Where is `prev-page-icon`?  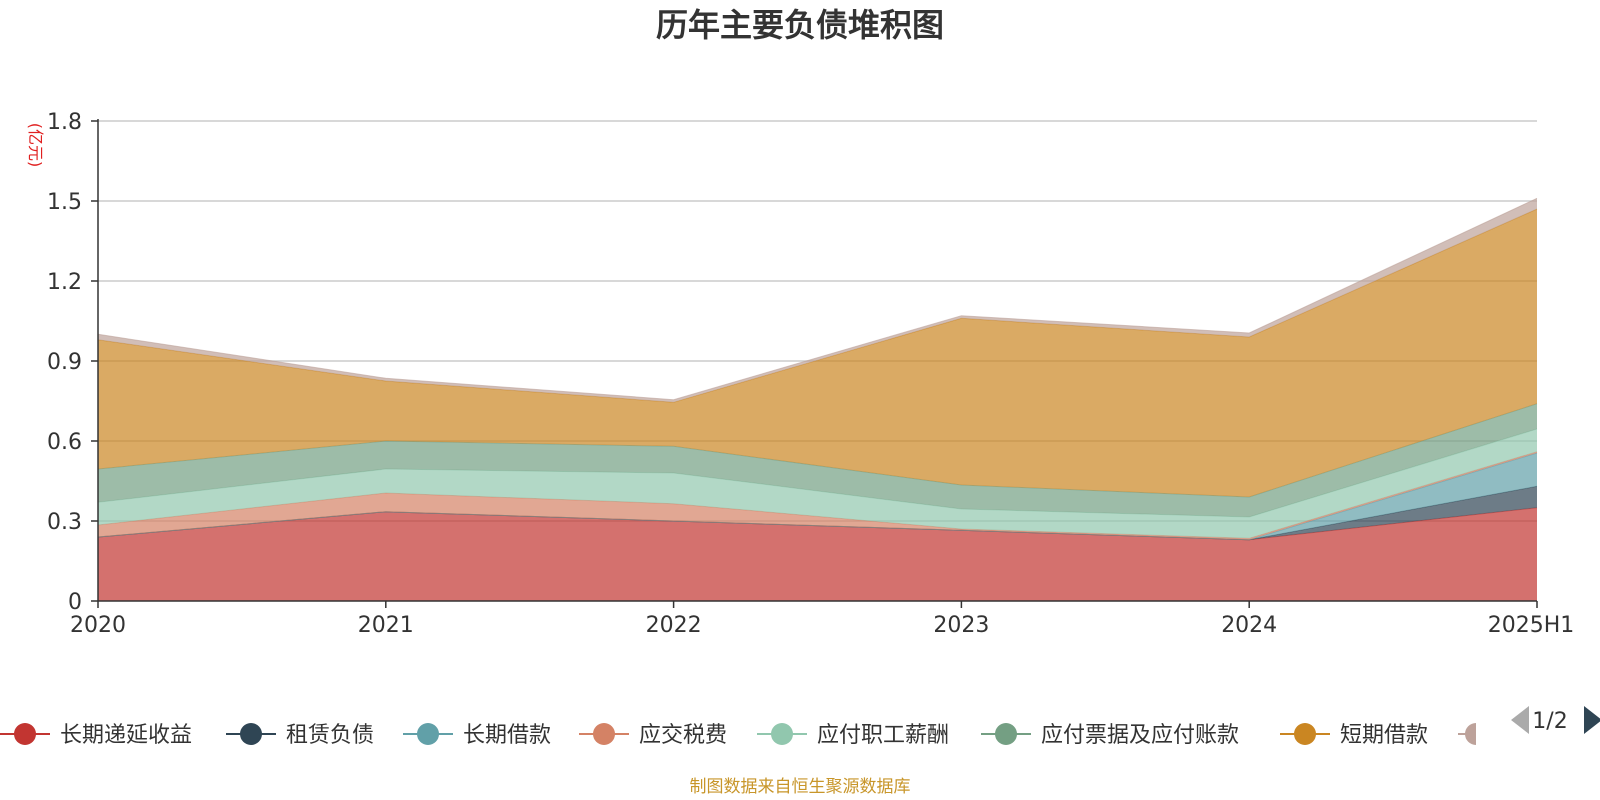 prev-page-icon is located at coordinates (1520, 720).